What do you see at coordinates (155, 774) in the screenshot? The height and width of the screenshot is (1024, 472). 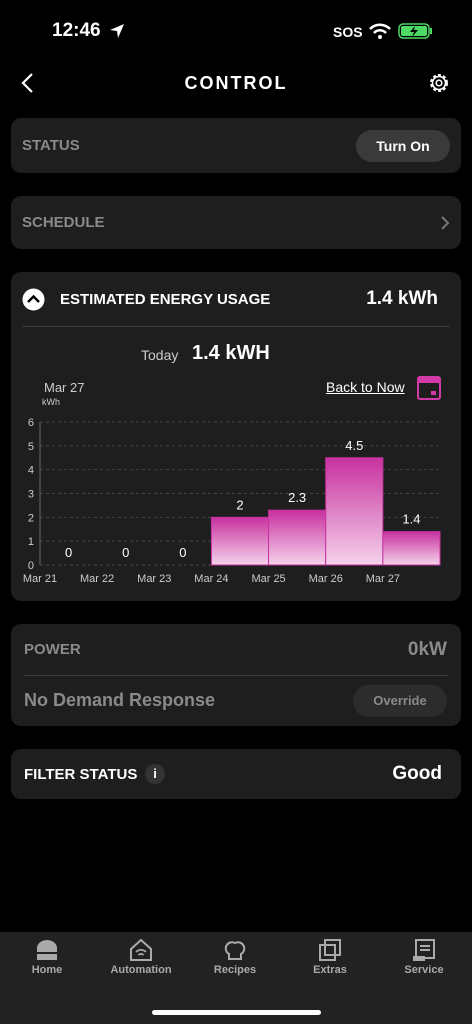 I see `info-button: i` at bounding box center [155, 774].